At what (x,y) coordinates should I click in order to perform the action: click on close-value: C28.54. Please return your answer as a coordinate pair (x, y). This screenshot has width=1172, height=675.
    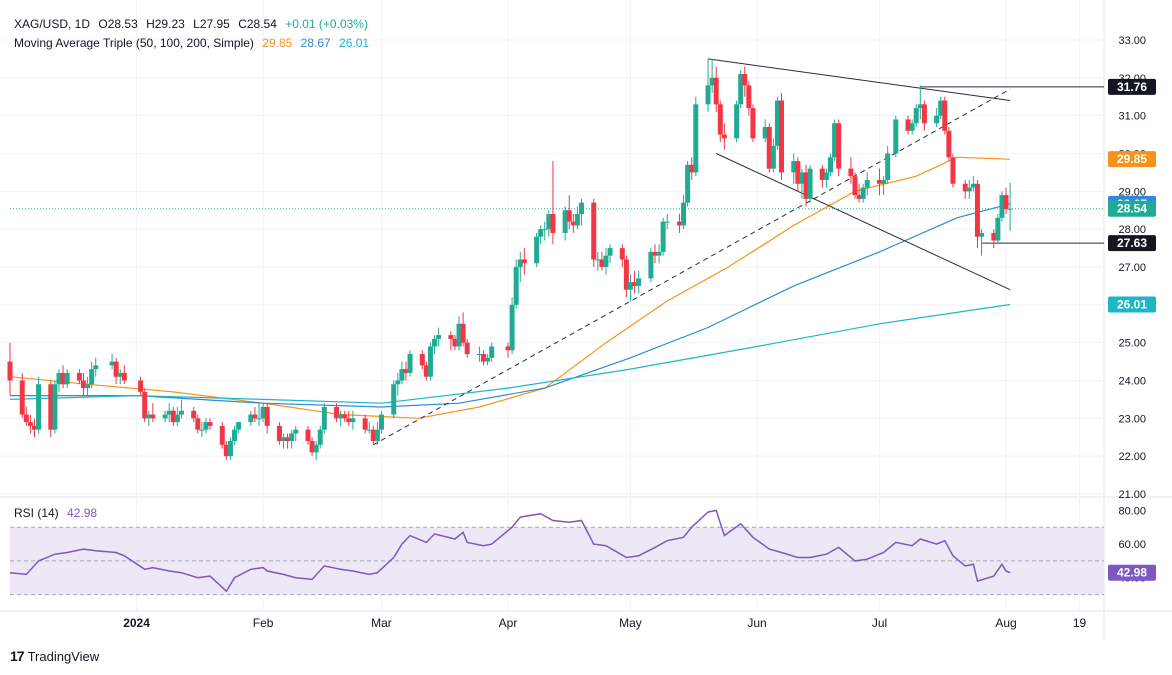
    Looking at the image, I should click on (257, 24).